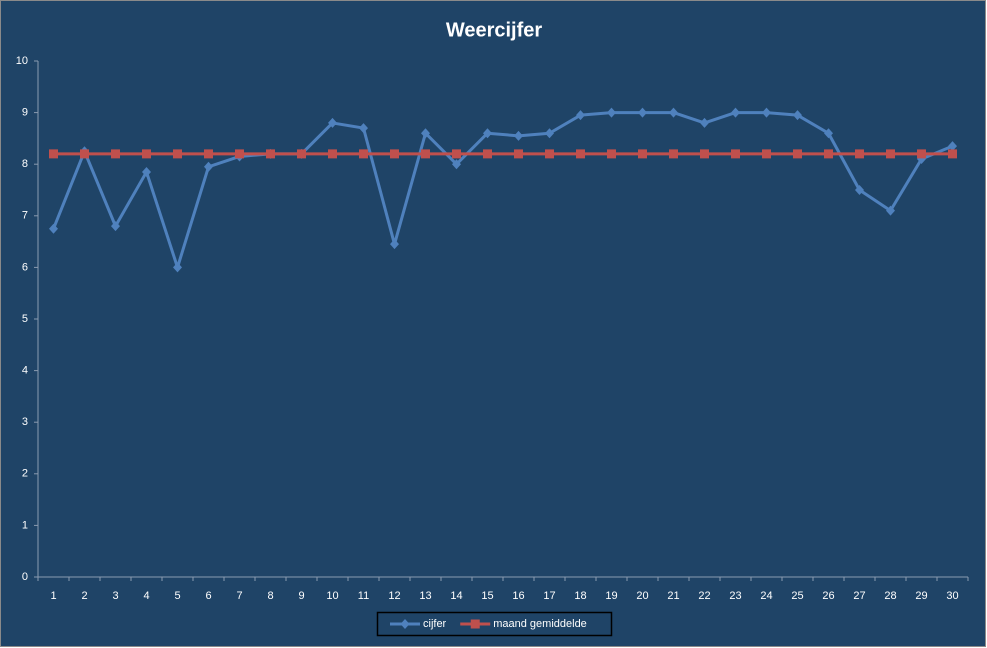  What do you see at coordinates (487, 596) in the screenshot?
I see `x-tick-label: 15` at bounding box center [487, 596].